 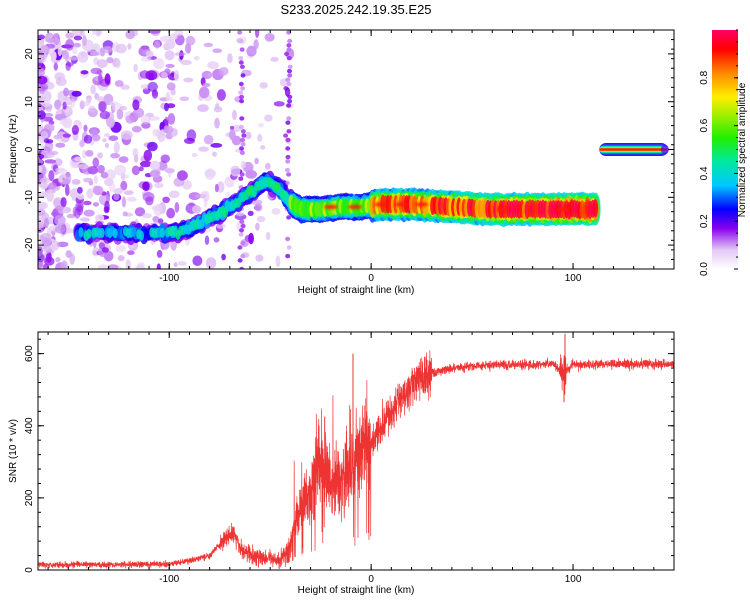 I want to click on colorbar-tick-label: 0.4, so click(x=704, y=173).